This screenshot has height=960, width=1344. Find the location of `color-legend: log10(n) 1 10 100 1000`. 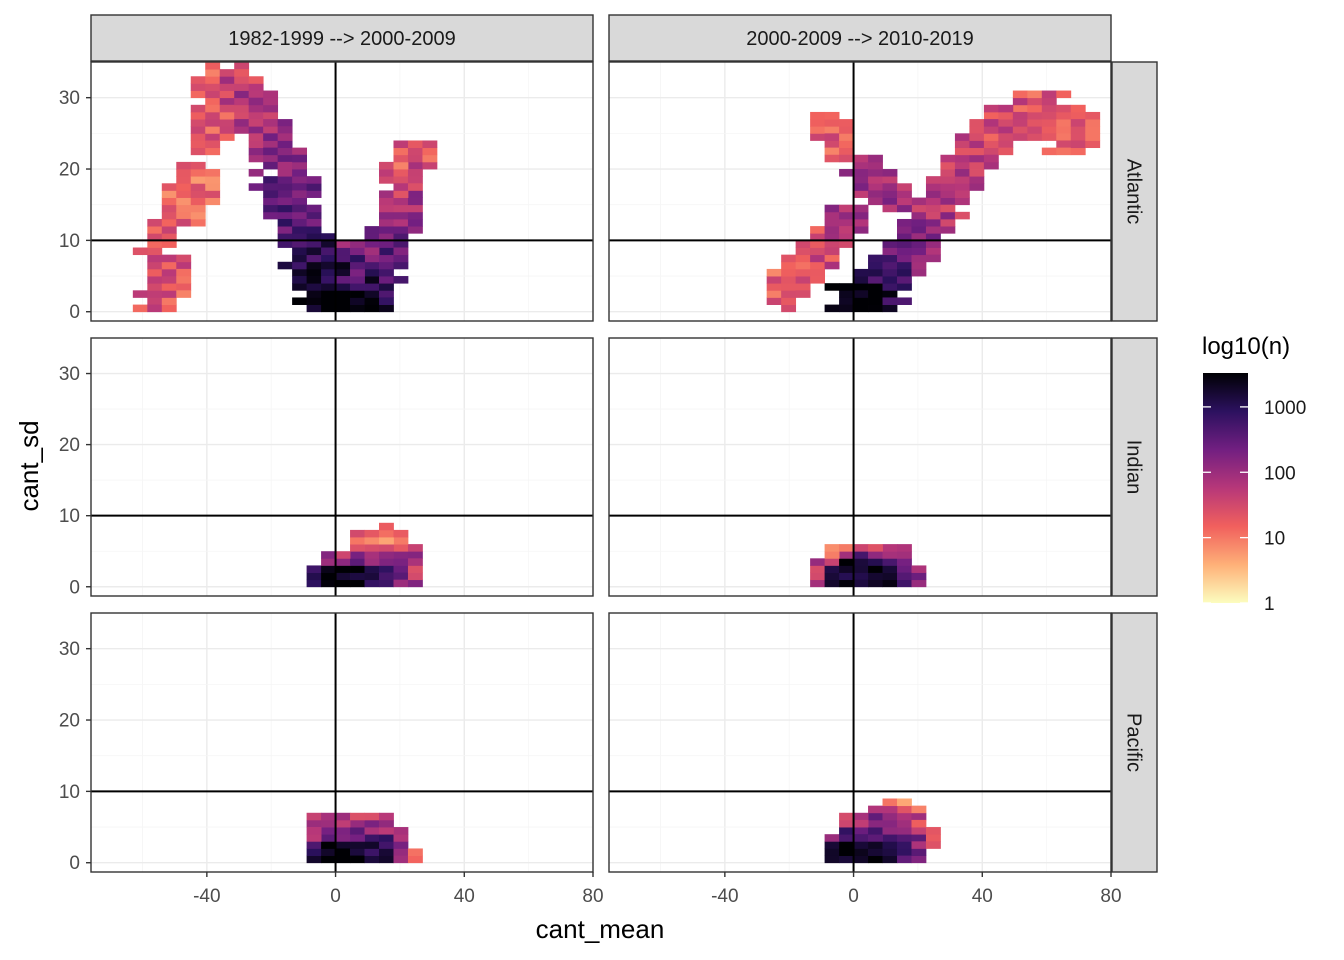

color-legend: log10(n) 1 10 100 1000 is located at coordinates (1254, 474).